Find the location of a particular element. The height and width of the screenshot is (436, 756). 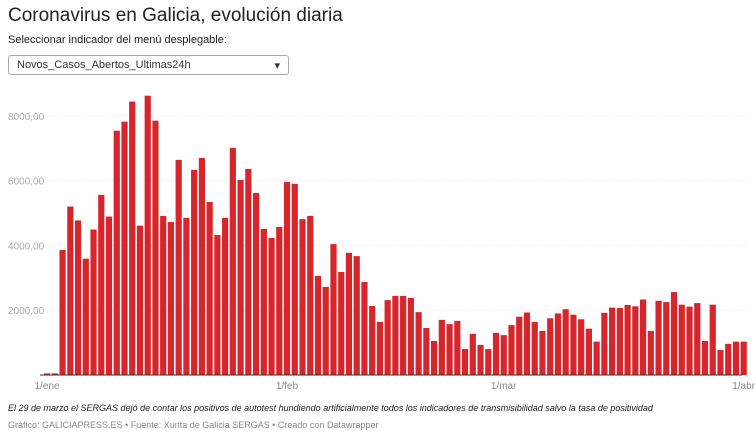

chevron-down-icon: ▾ is located at coordinates (277, 65).